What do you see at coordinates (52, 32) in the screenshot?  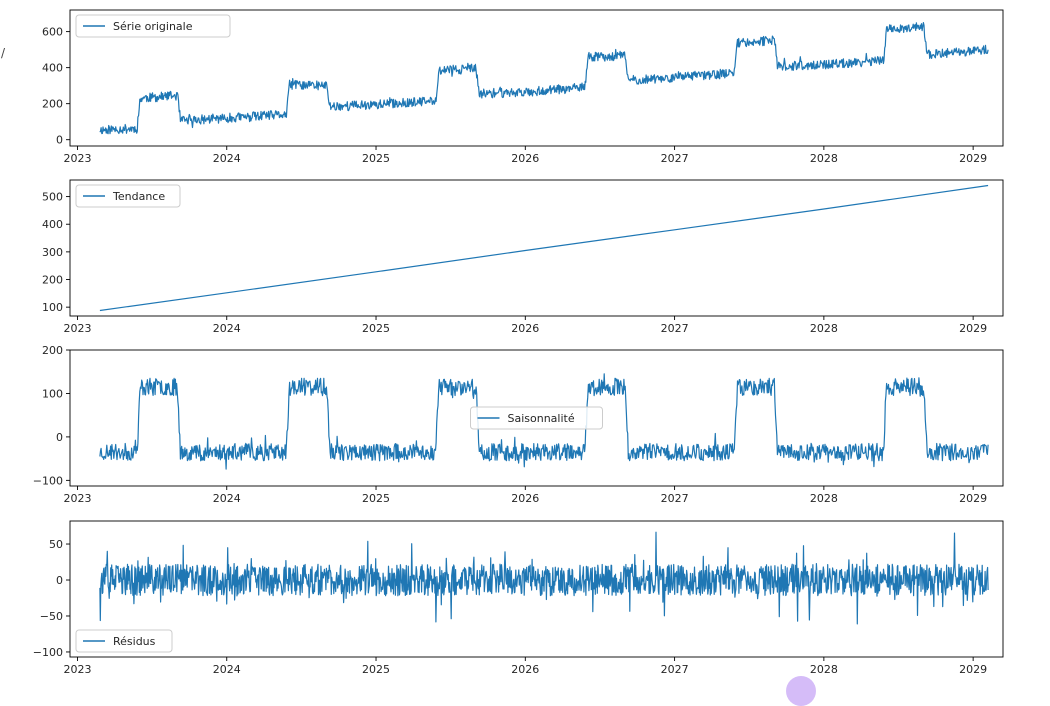 I see `y-tick-label: 600` at bounding box center [52, 32].